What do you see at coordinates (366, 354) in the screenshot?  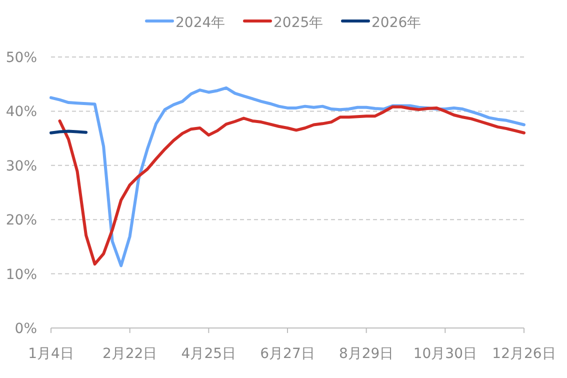 I see `x-tick-label: 8月29日` at bounding box center [366, 354].